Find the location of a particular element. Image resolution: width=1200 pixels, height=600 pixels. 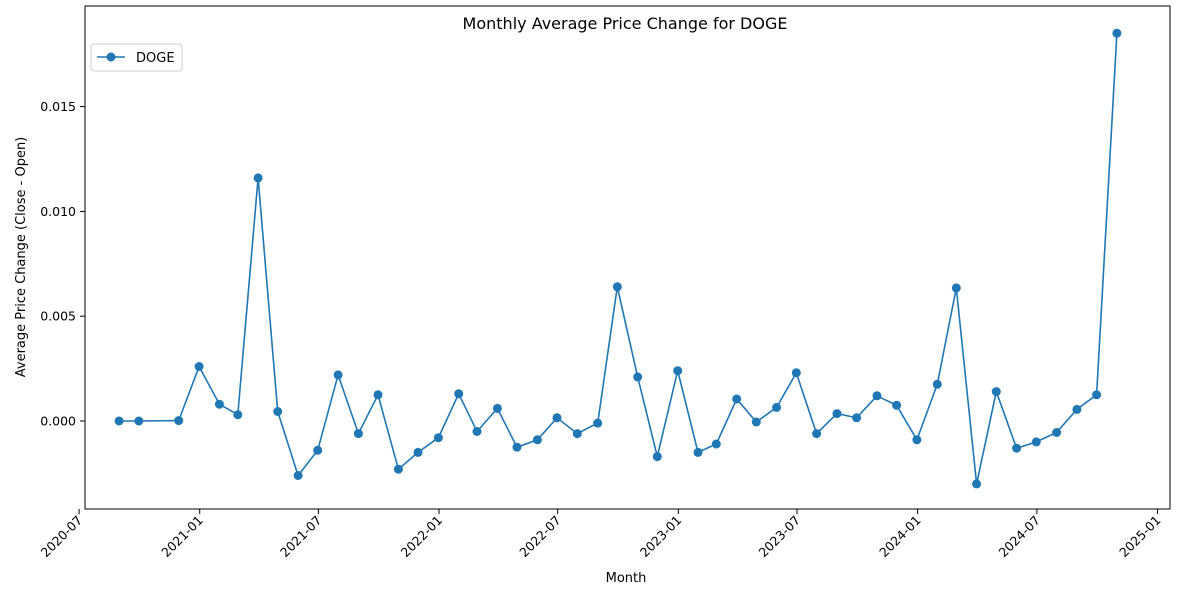

legend-label-doge: DOGE is located at coordinates (155, 58).